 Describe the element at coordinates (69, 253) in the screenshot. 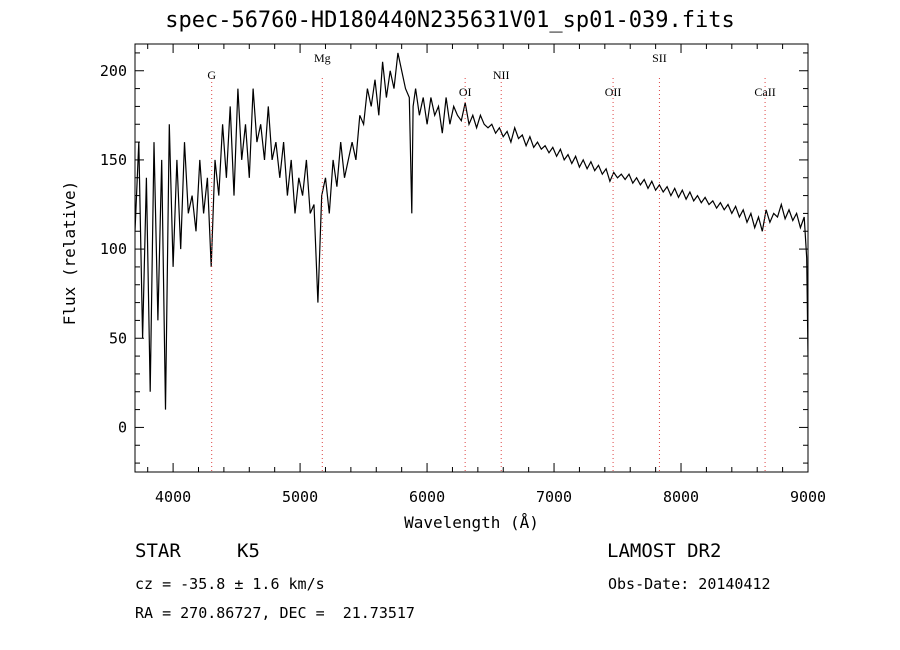

I see `y-axis-label: Flux (relative)` at that location.